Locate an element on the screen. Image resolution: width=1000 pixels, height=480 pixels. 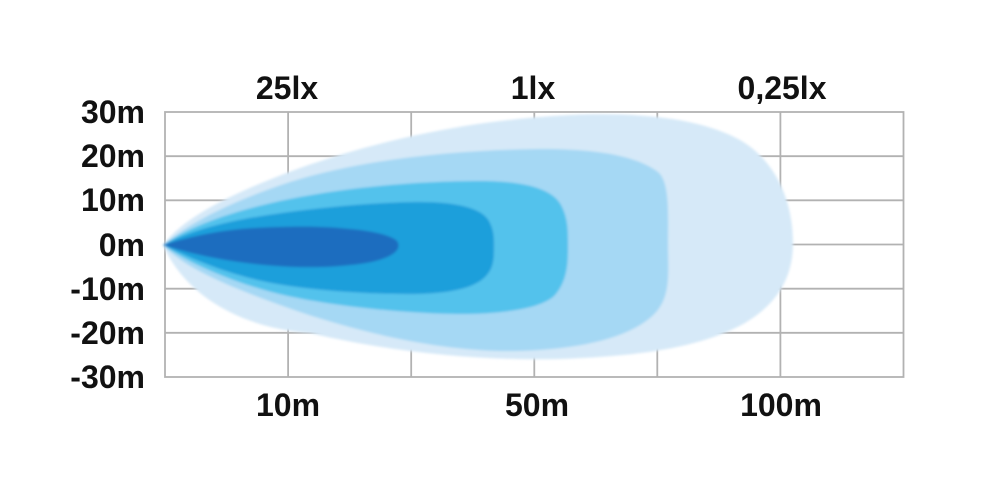
y-tick-30m: 30m is located at coordinates (112, 112).